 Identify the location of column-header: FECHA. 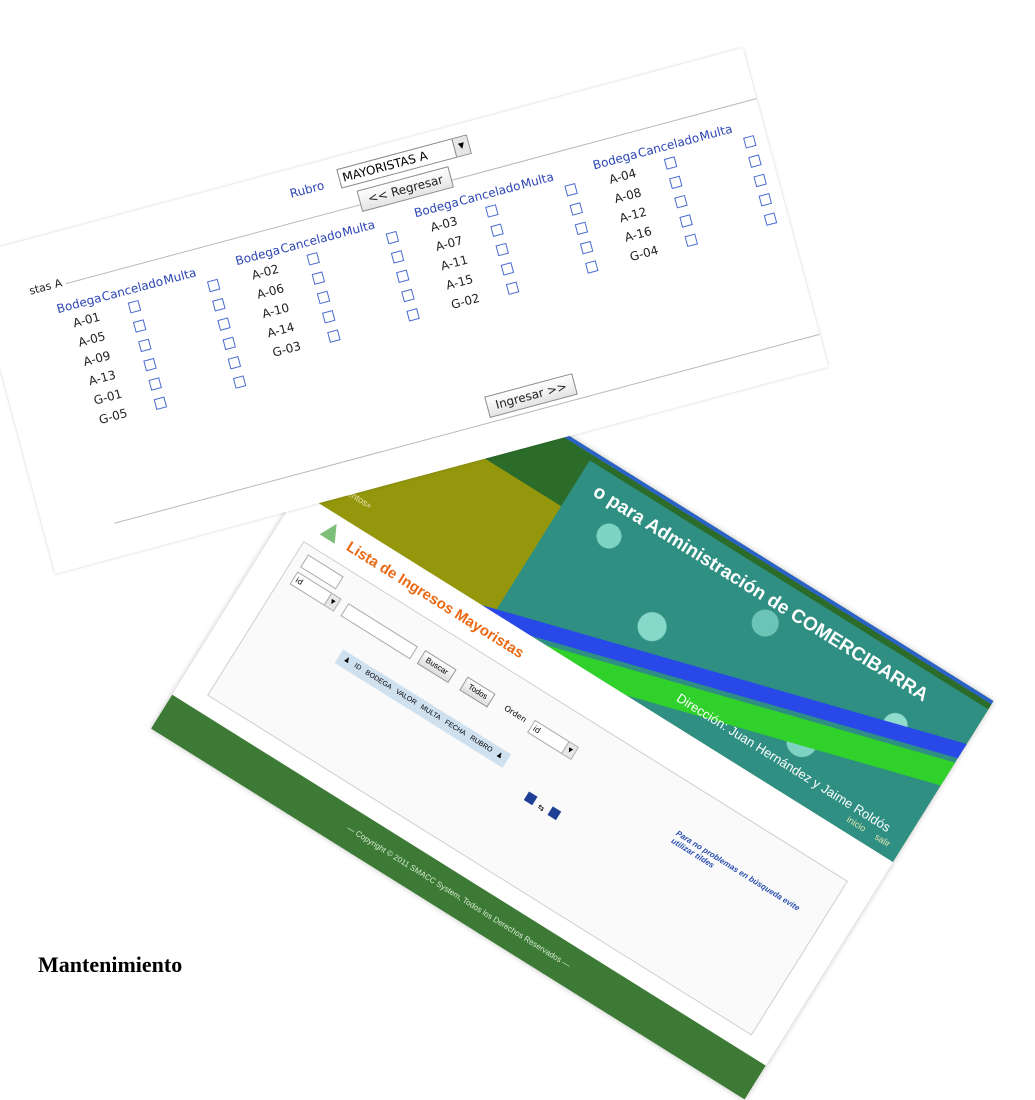
(455, 728).